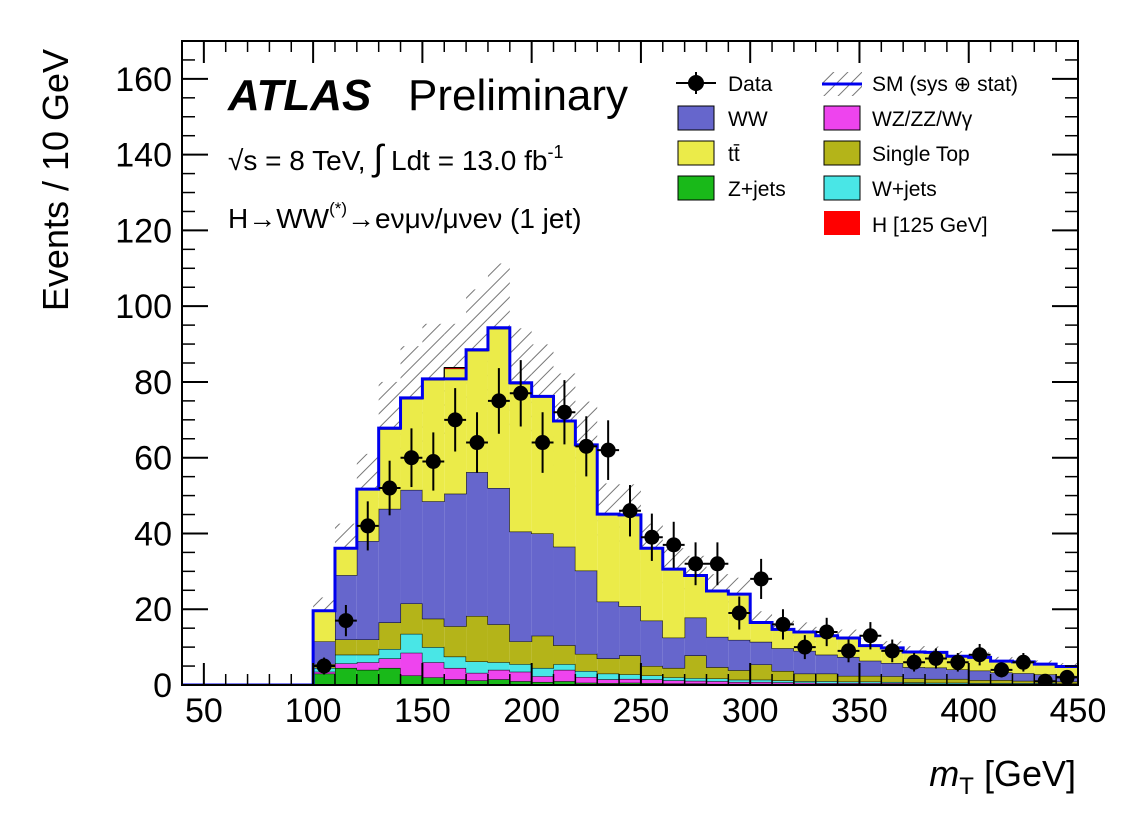  What do you see at coordinates (708, 153) in the screenshot?
I see `legend-entry-ttbar: tt̄` at bounding box center [708, 153].